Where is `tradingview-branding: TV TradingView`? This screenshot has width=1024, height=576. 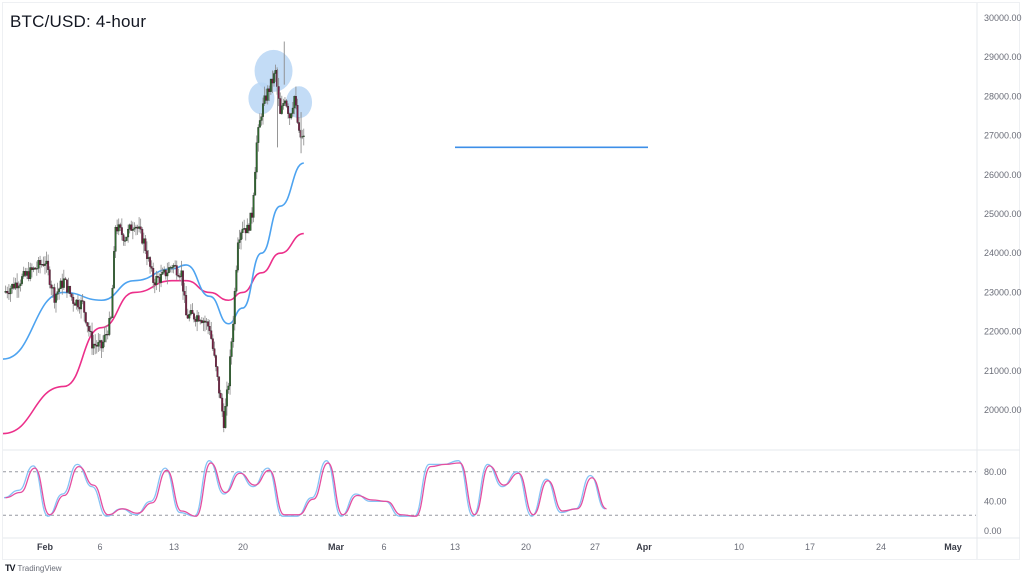 tradingview-branding: TV TradingView is located at coordinates (33, 568).